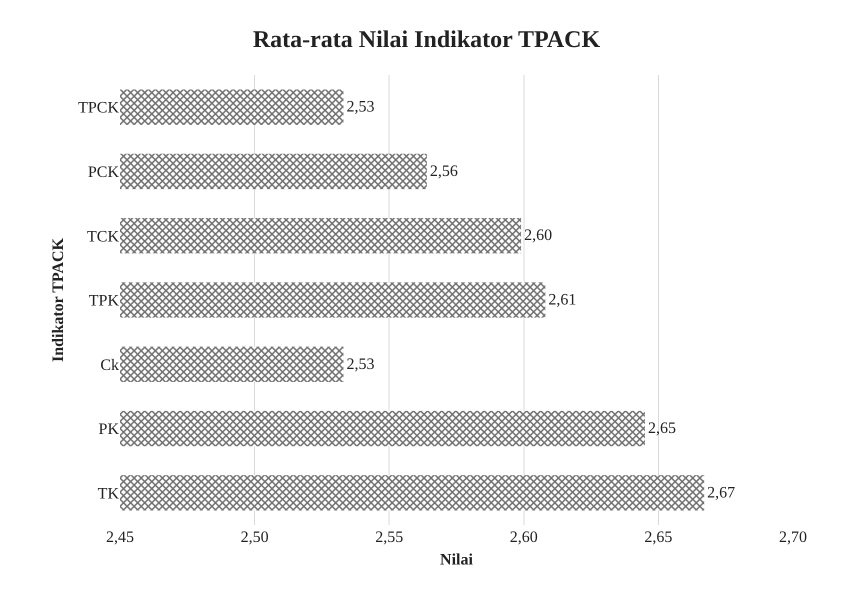 The height and width of the screenshot is (600, 853). I want to click on y-tick-label: PCK, so click(104, 173).